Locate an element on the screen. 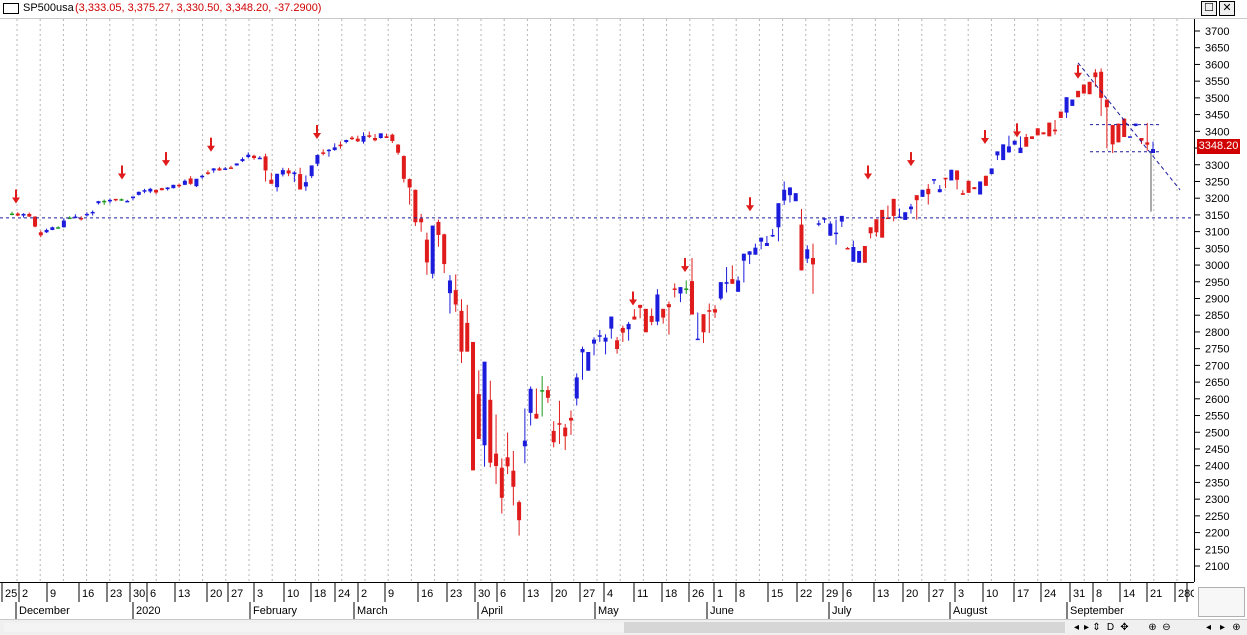 This screenshot has height=635, width=1247. price-tick-label: 3400 is located at coordinates (1217, 132).